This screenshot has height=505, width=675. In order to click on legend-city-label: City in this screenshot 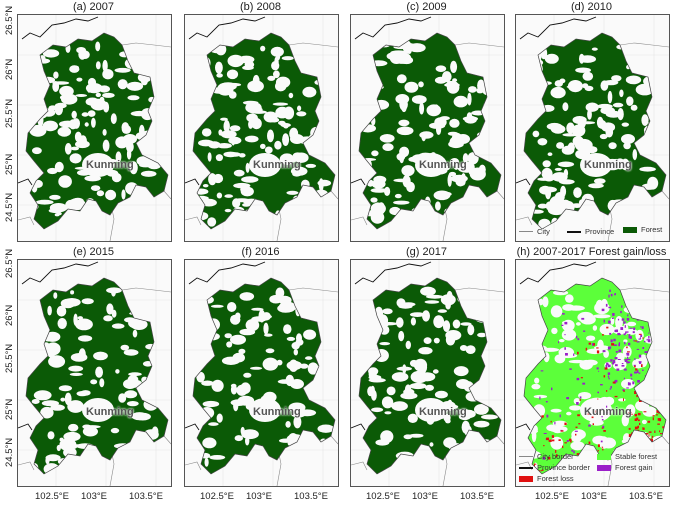, I will do `click(543, 231)`.